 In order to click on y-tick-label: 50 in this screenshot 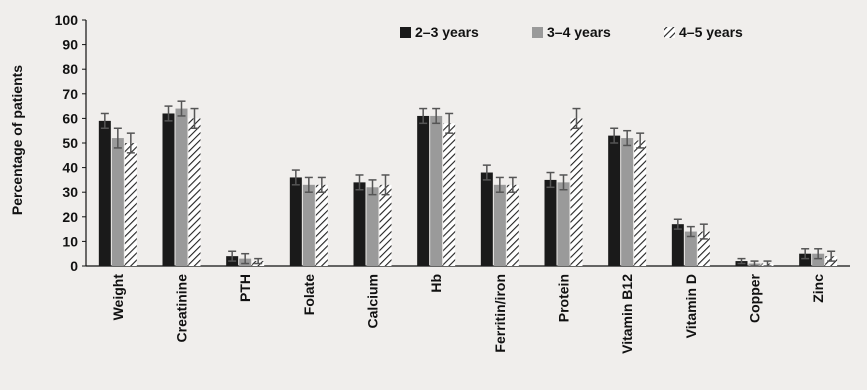, I will do `click(70, 143)`.